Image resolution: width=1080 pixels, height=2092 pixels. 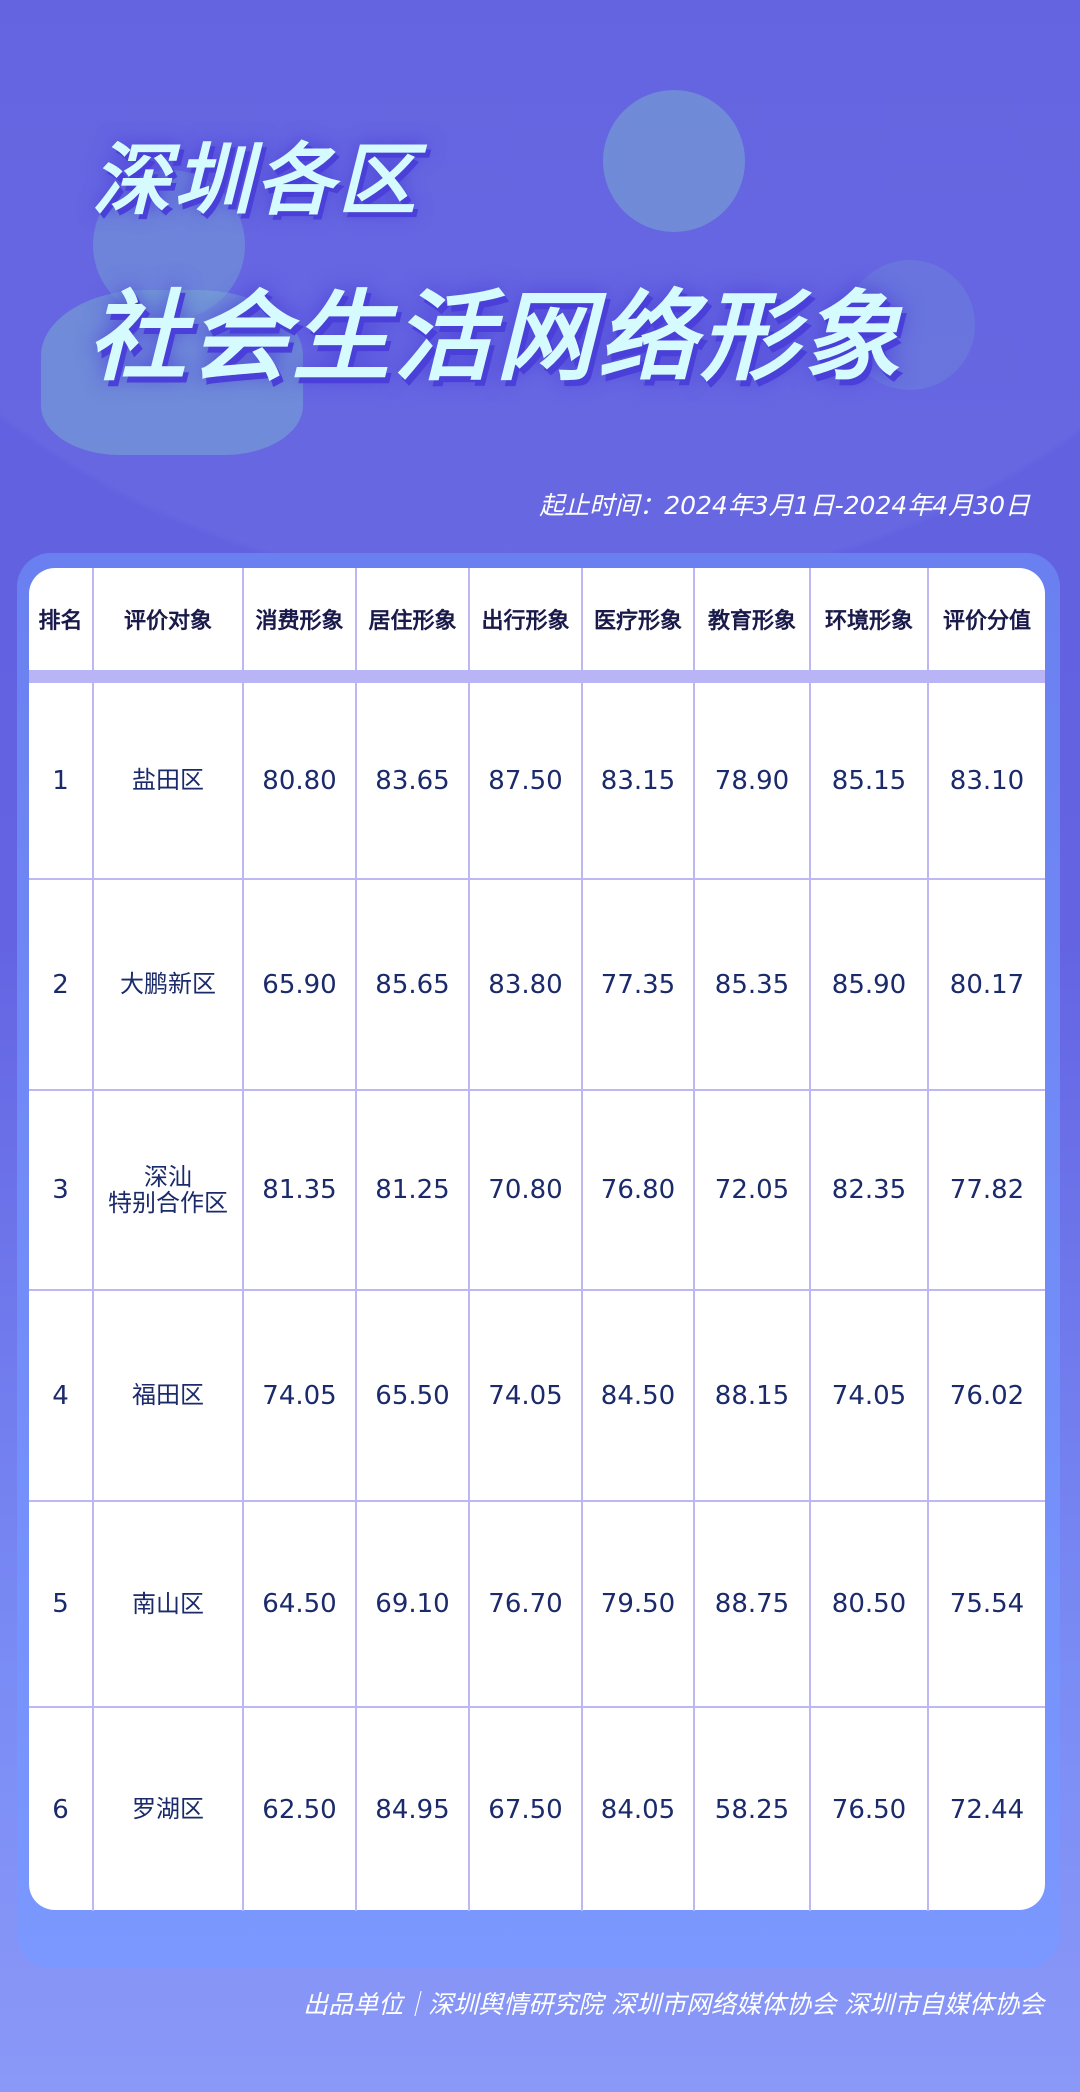 I want to click on score-cell: 76.02, so click(x=986, y=1396).